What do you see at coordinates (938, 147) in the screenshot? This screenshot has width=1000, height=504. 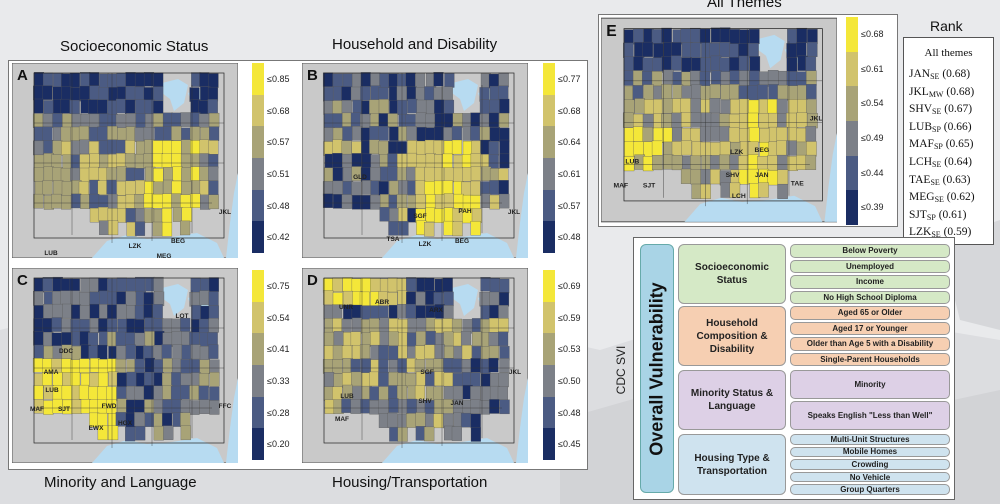 I see `rank-region: SP` at bounding box center [938, 147].